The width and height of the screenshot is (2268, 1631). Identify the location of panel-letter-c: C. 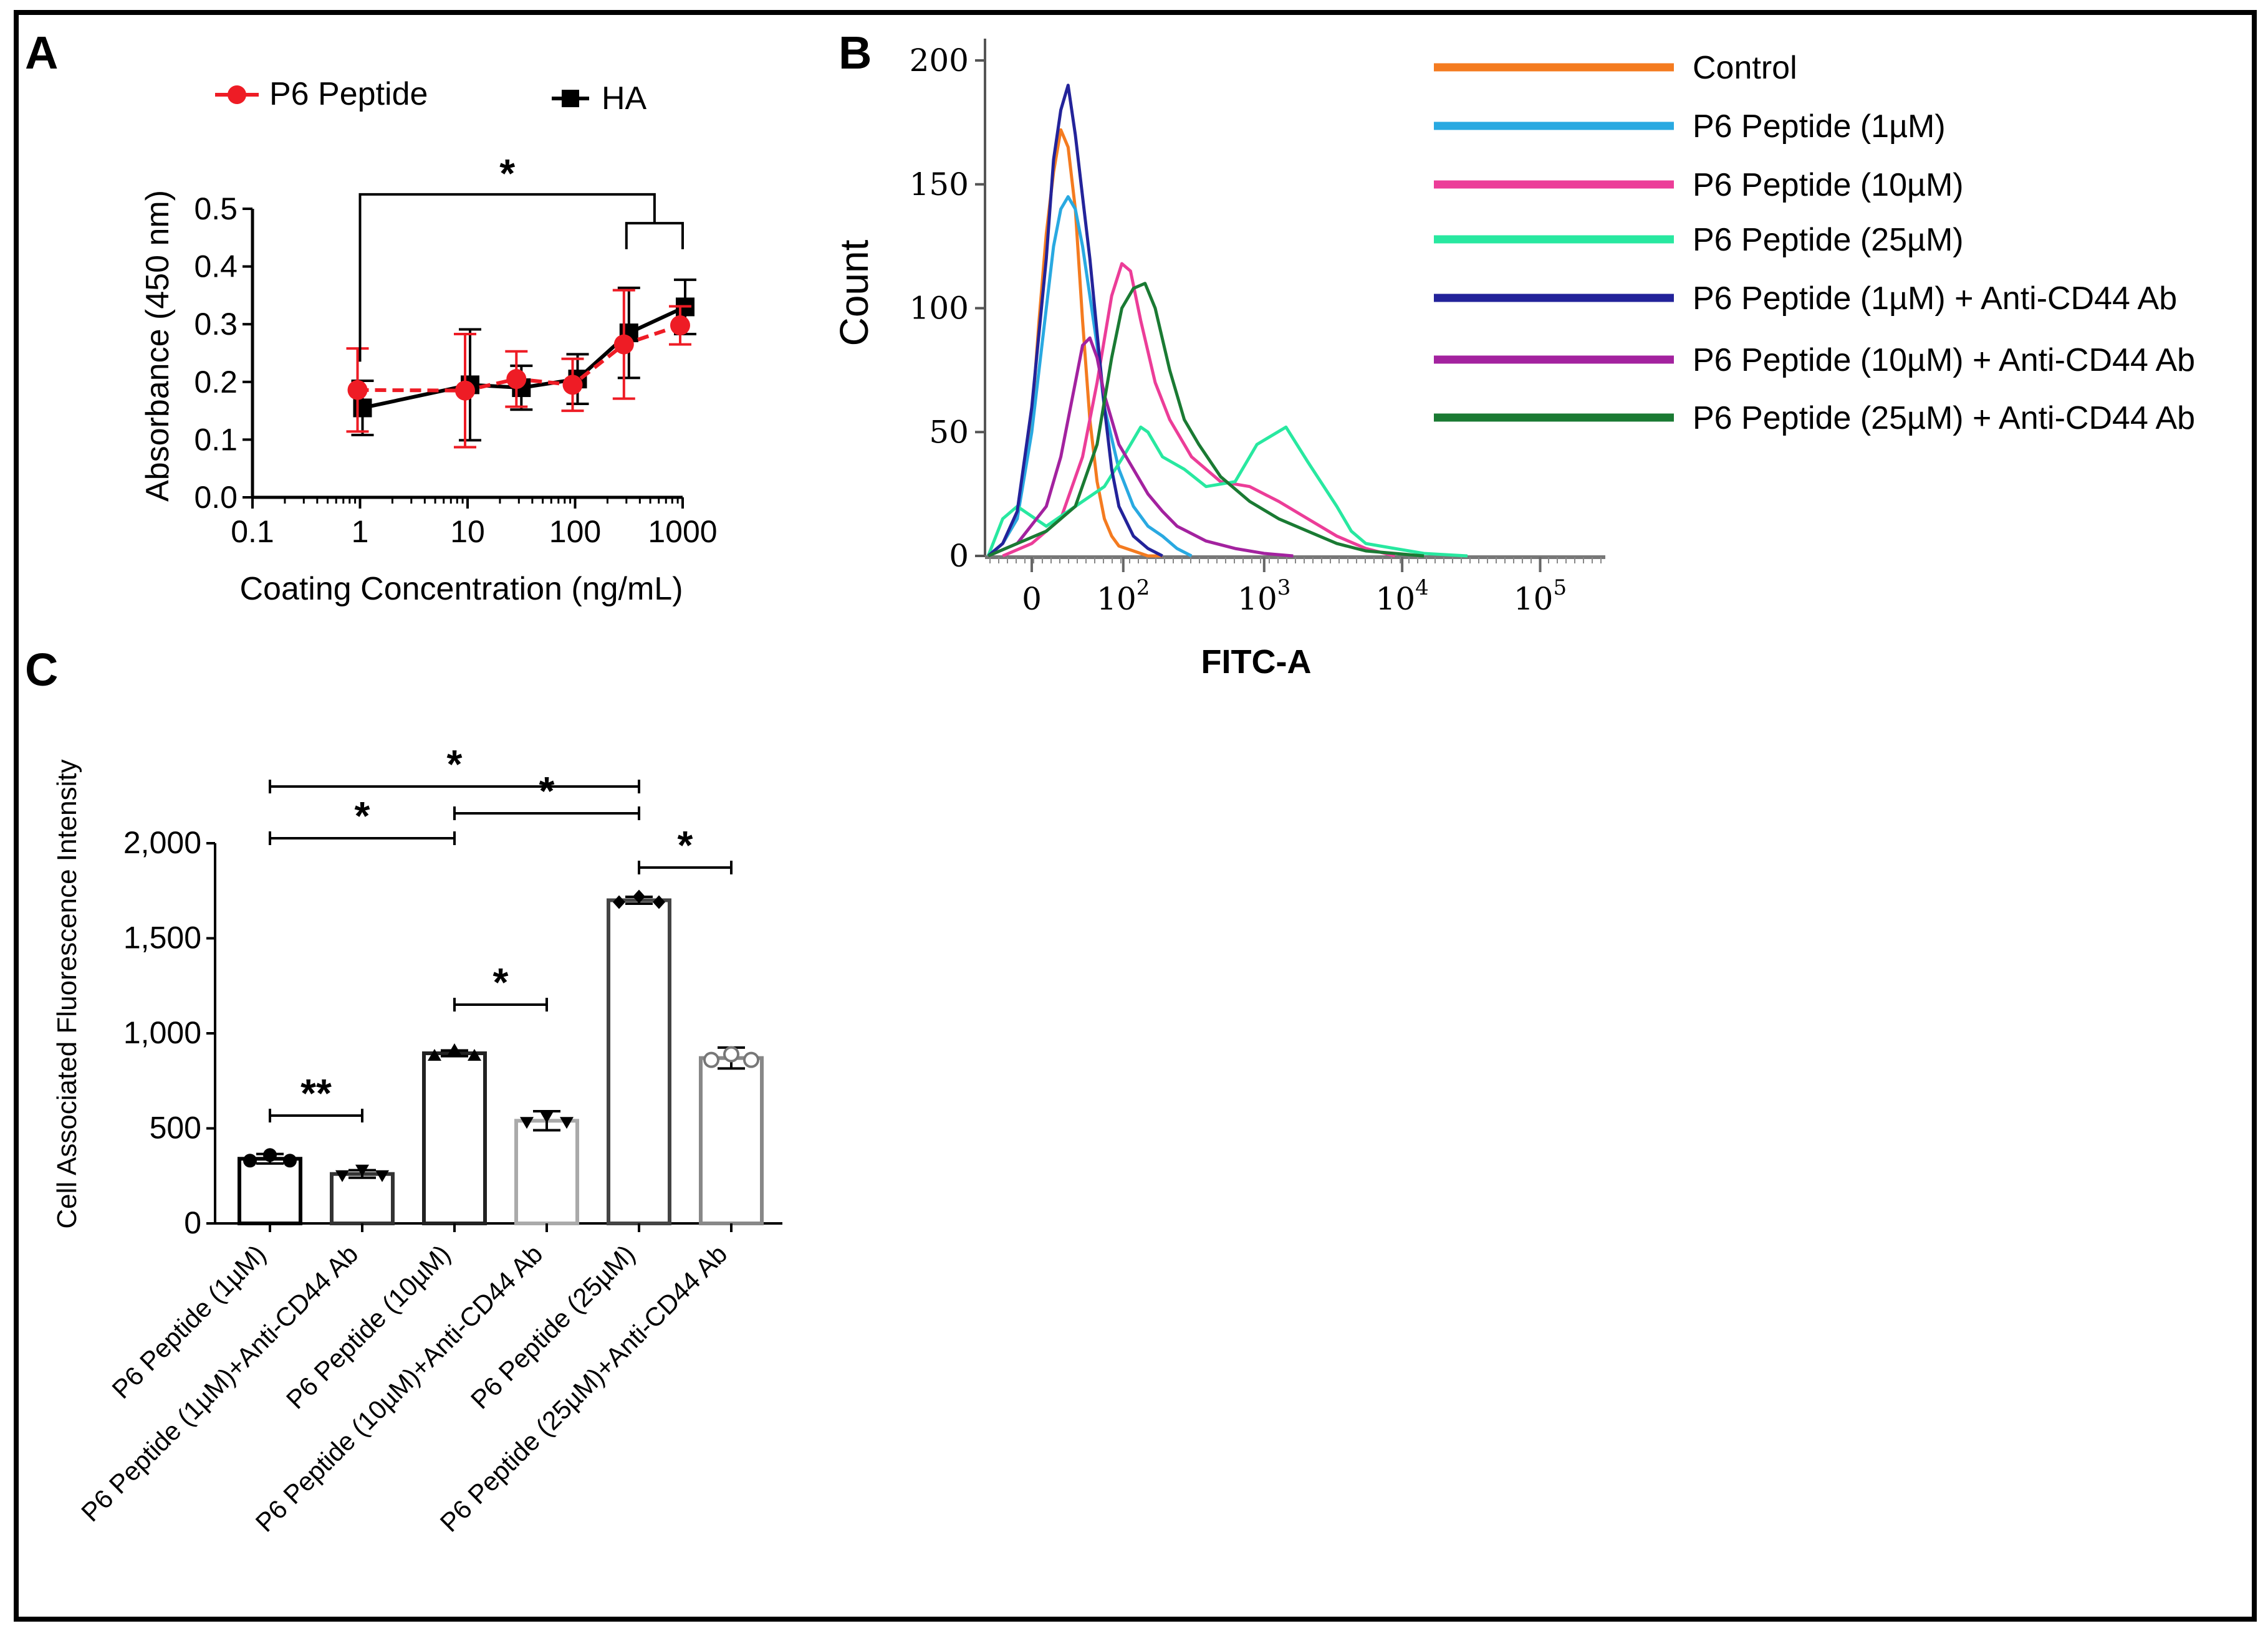
(41, 670).